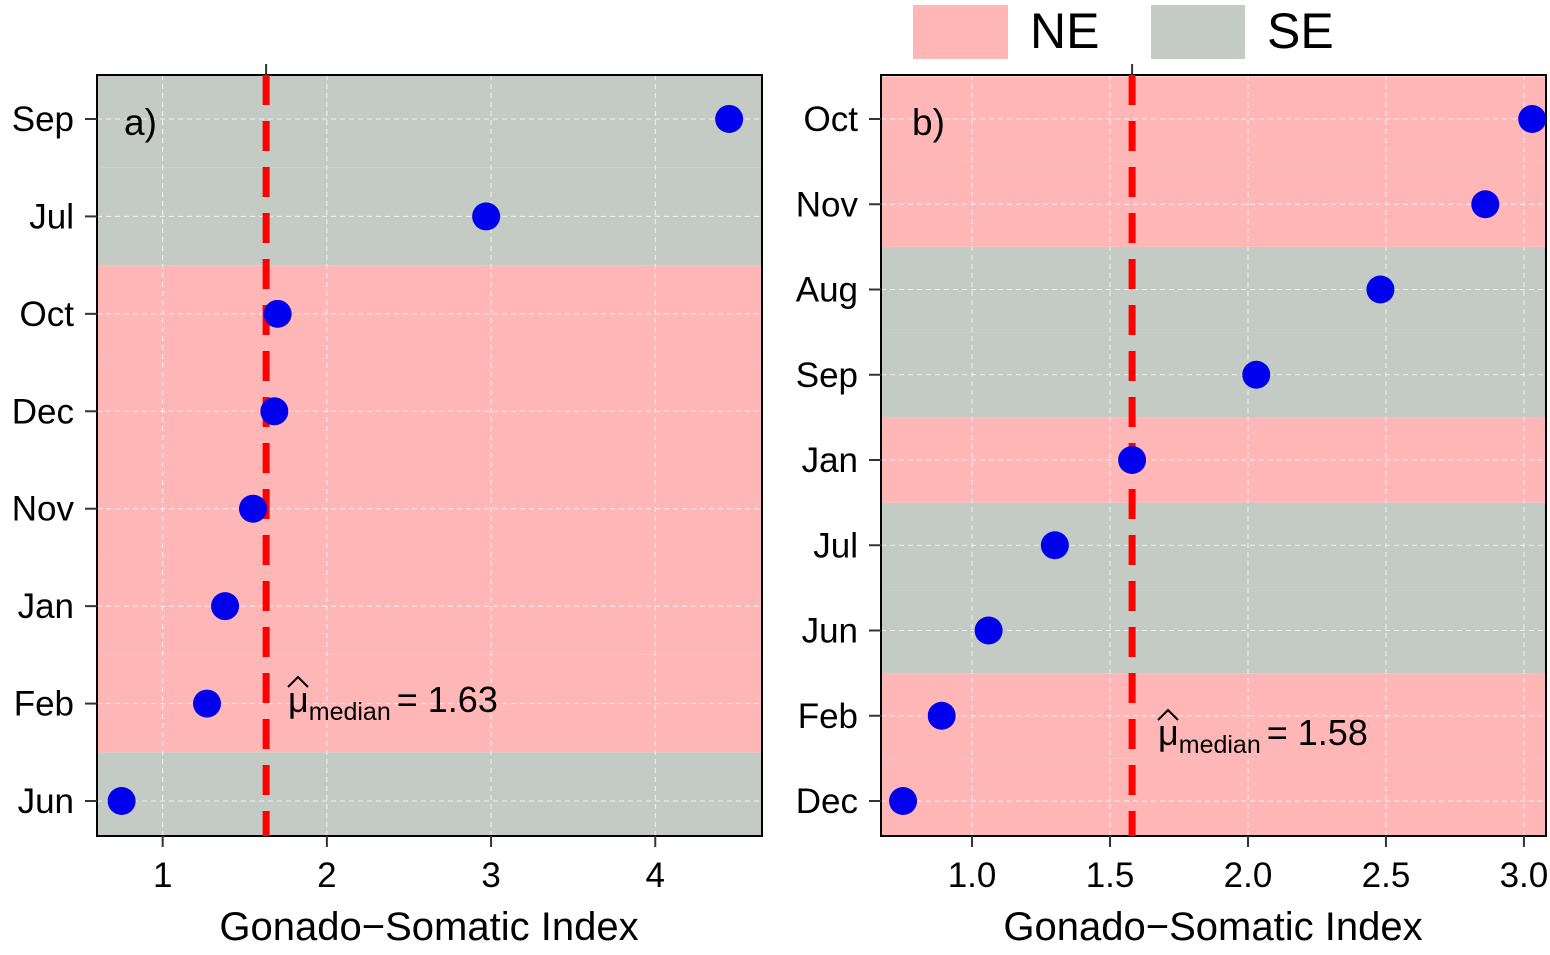  Describe the element at coordinates (1380, 289) in the screenshot. I see `data-point-aug` at that location.